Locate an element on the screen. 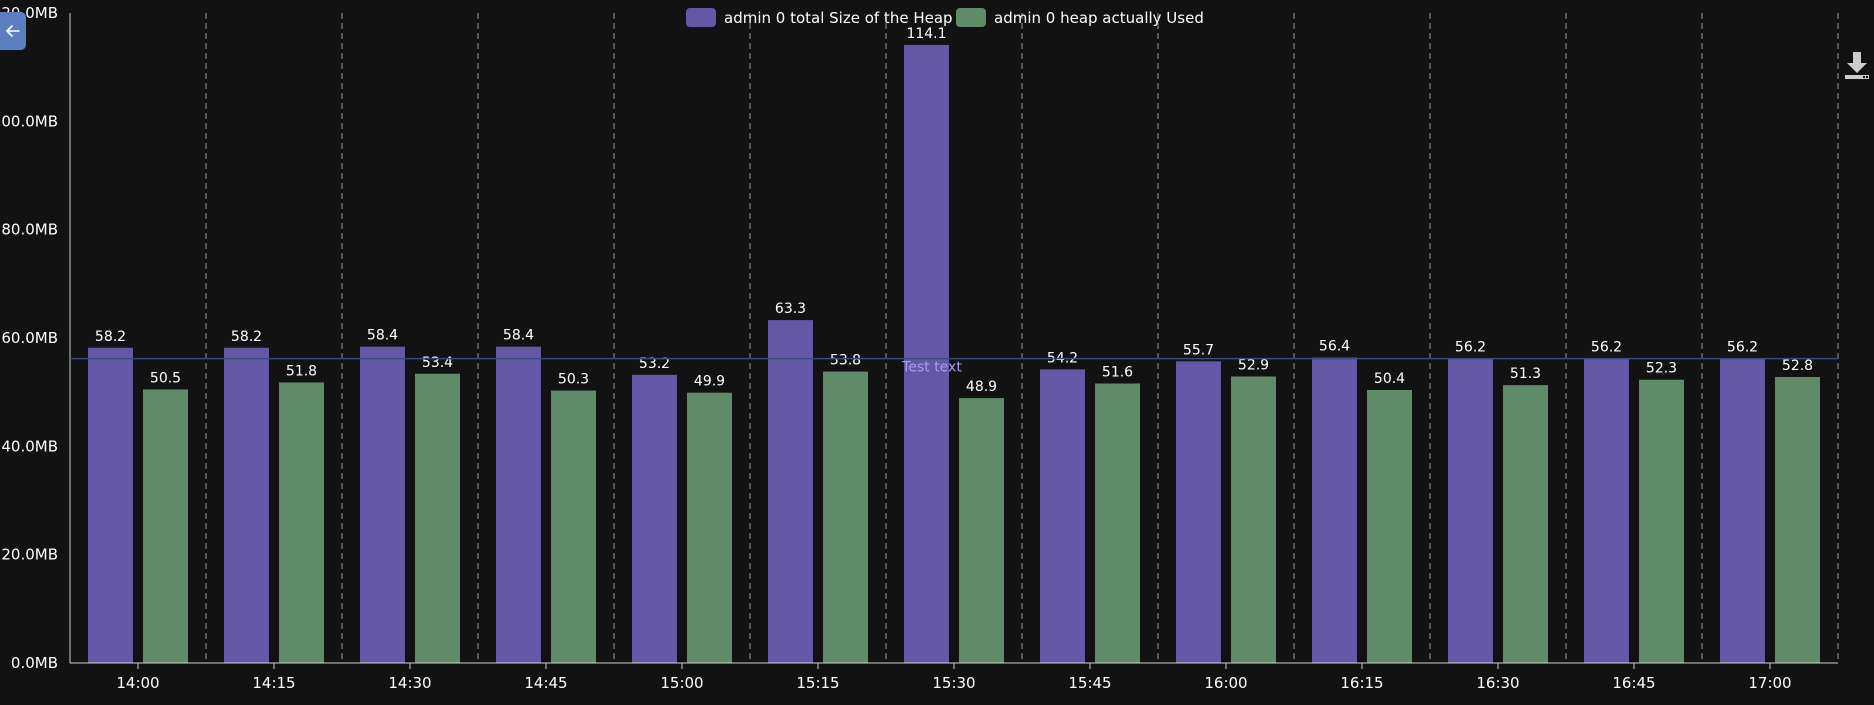 Image resolution: width=1874 pixels, height=705 pixels. data-label: 52.8 is located at coordinates (1797, 366).